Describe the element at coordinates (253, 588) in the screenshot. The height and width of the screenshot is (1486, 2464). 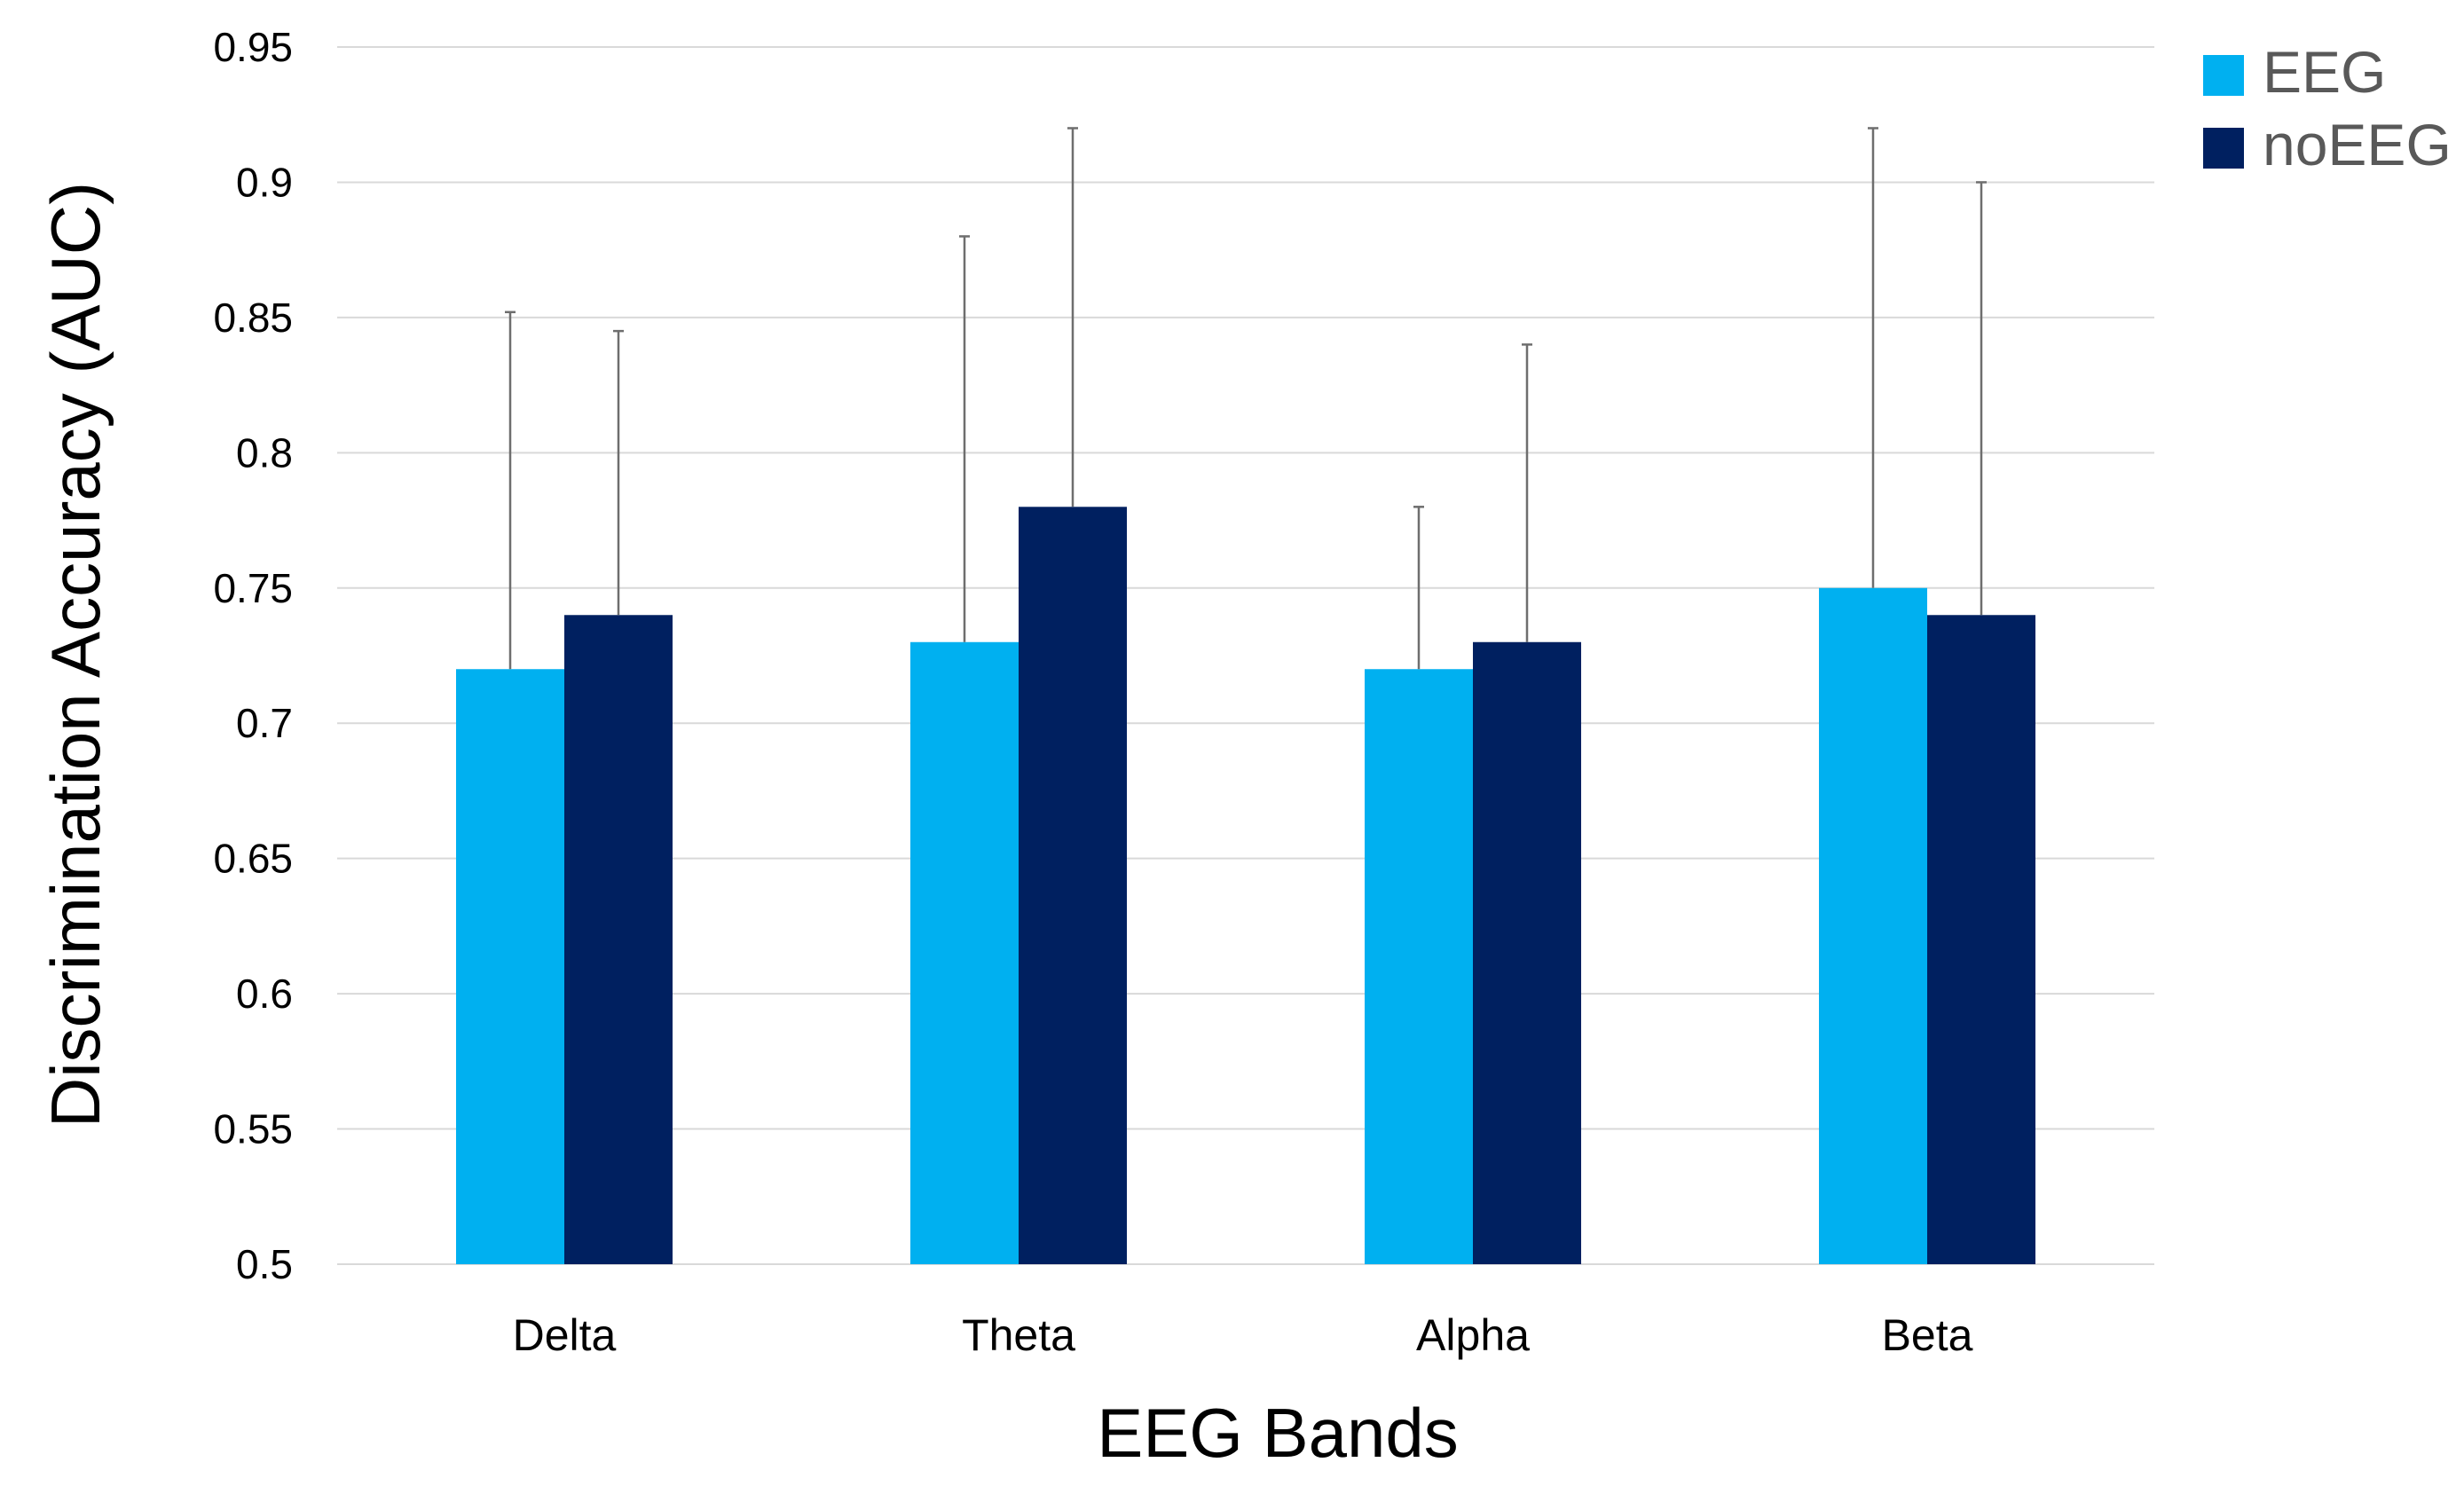
I see `y-tick-label: 0.75` at that location.